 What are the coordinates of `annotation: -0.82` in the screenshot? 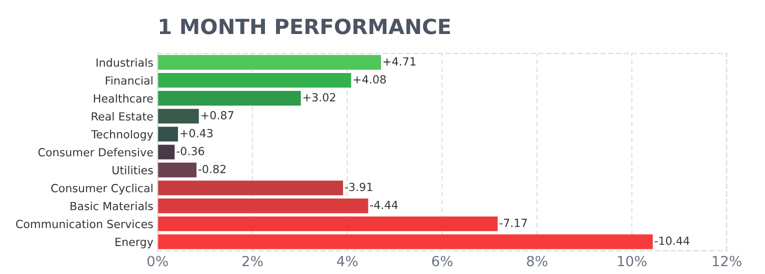 It's located at (212, 169).